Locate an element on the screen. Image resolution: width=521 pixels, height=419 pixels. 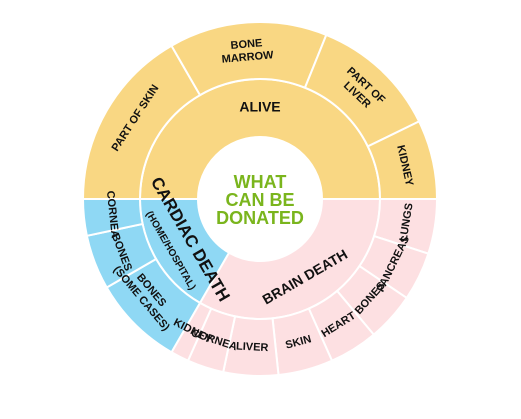
item-label-lungs: LUNGS is located at coordinates (407, 222).